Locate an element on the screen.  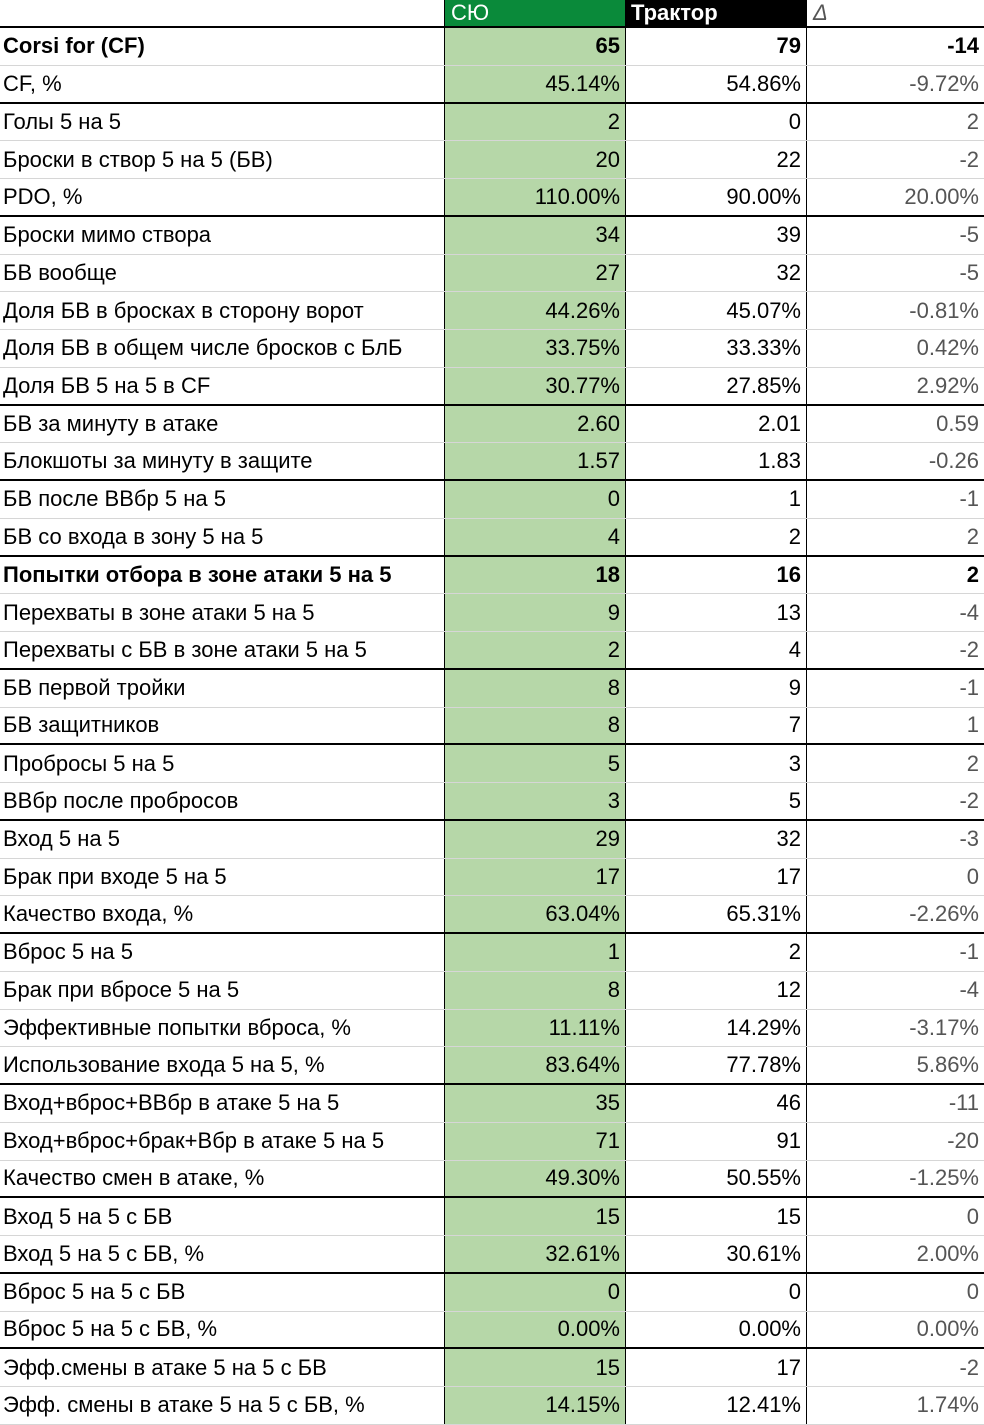
traktor-value-cell: 9 is located at coordinates (715, 688).